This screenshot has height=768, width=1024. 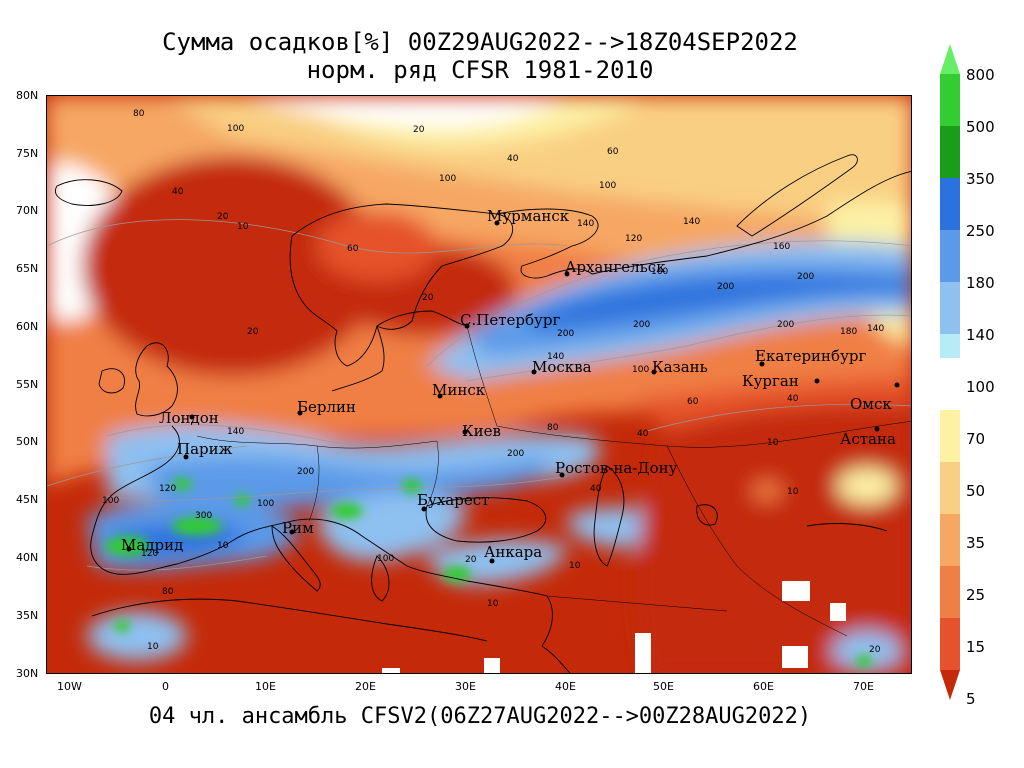 What do you see at coordinates (497, 223) in the screenshot?
I see `city-dot-murmansk` at bounding box center [497, 223].